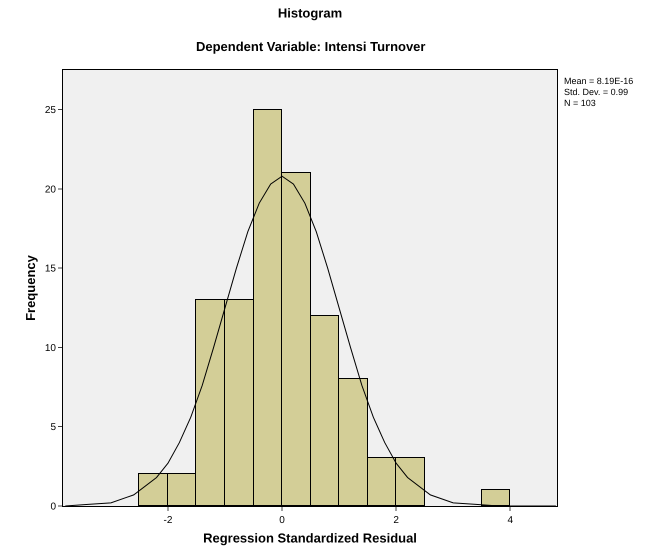 The height and width of the screenshot is (556, 665). Describe the element at coordinates (53, 507) in the screenshot. I see `y-tick-label: 0` at that location.